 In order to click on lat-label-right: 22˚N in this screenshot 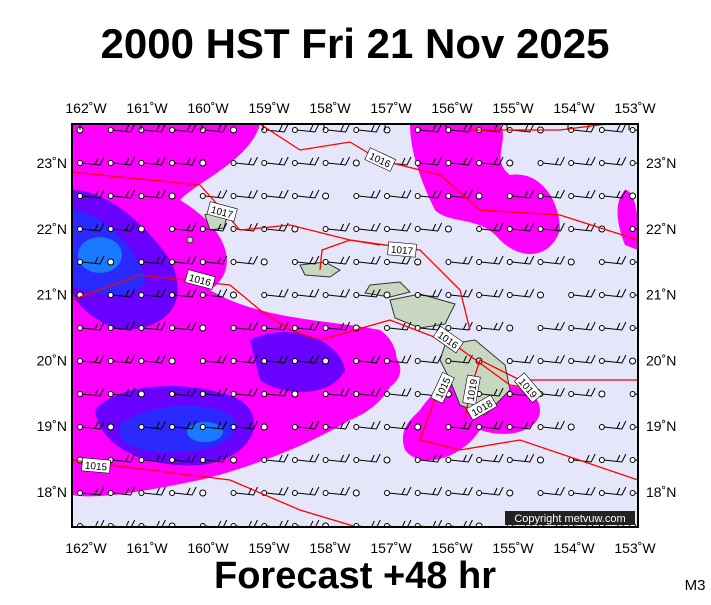, I will do `click(661, 229)`.